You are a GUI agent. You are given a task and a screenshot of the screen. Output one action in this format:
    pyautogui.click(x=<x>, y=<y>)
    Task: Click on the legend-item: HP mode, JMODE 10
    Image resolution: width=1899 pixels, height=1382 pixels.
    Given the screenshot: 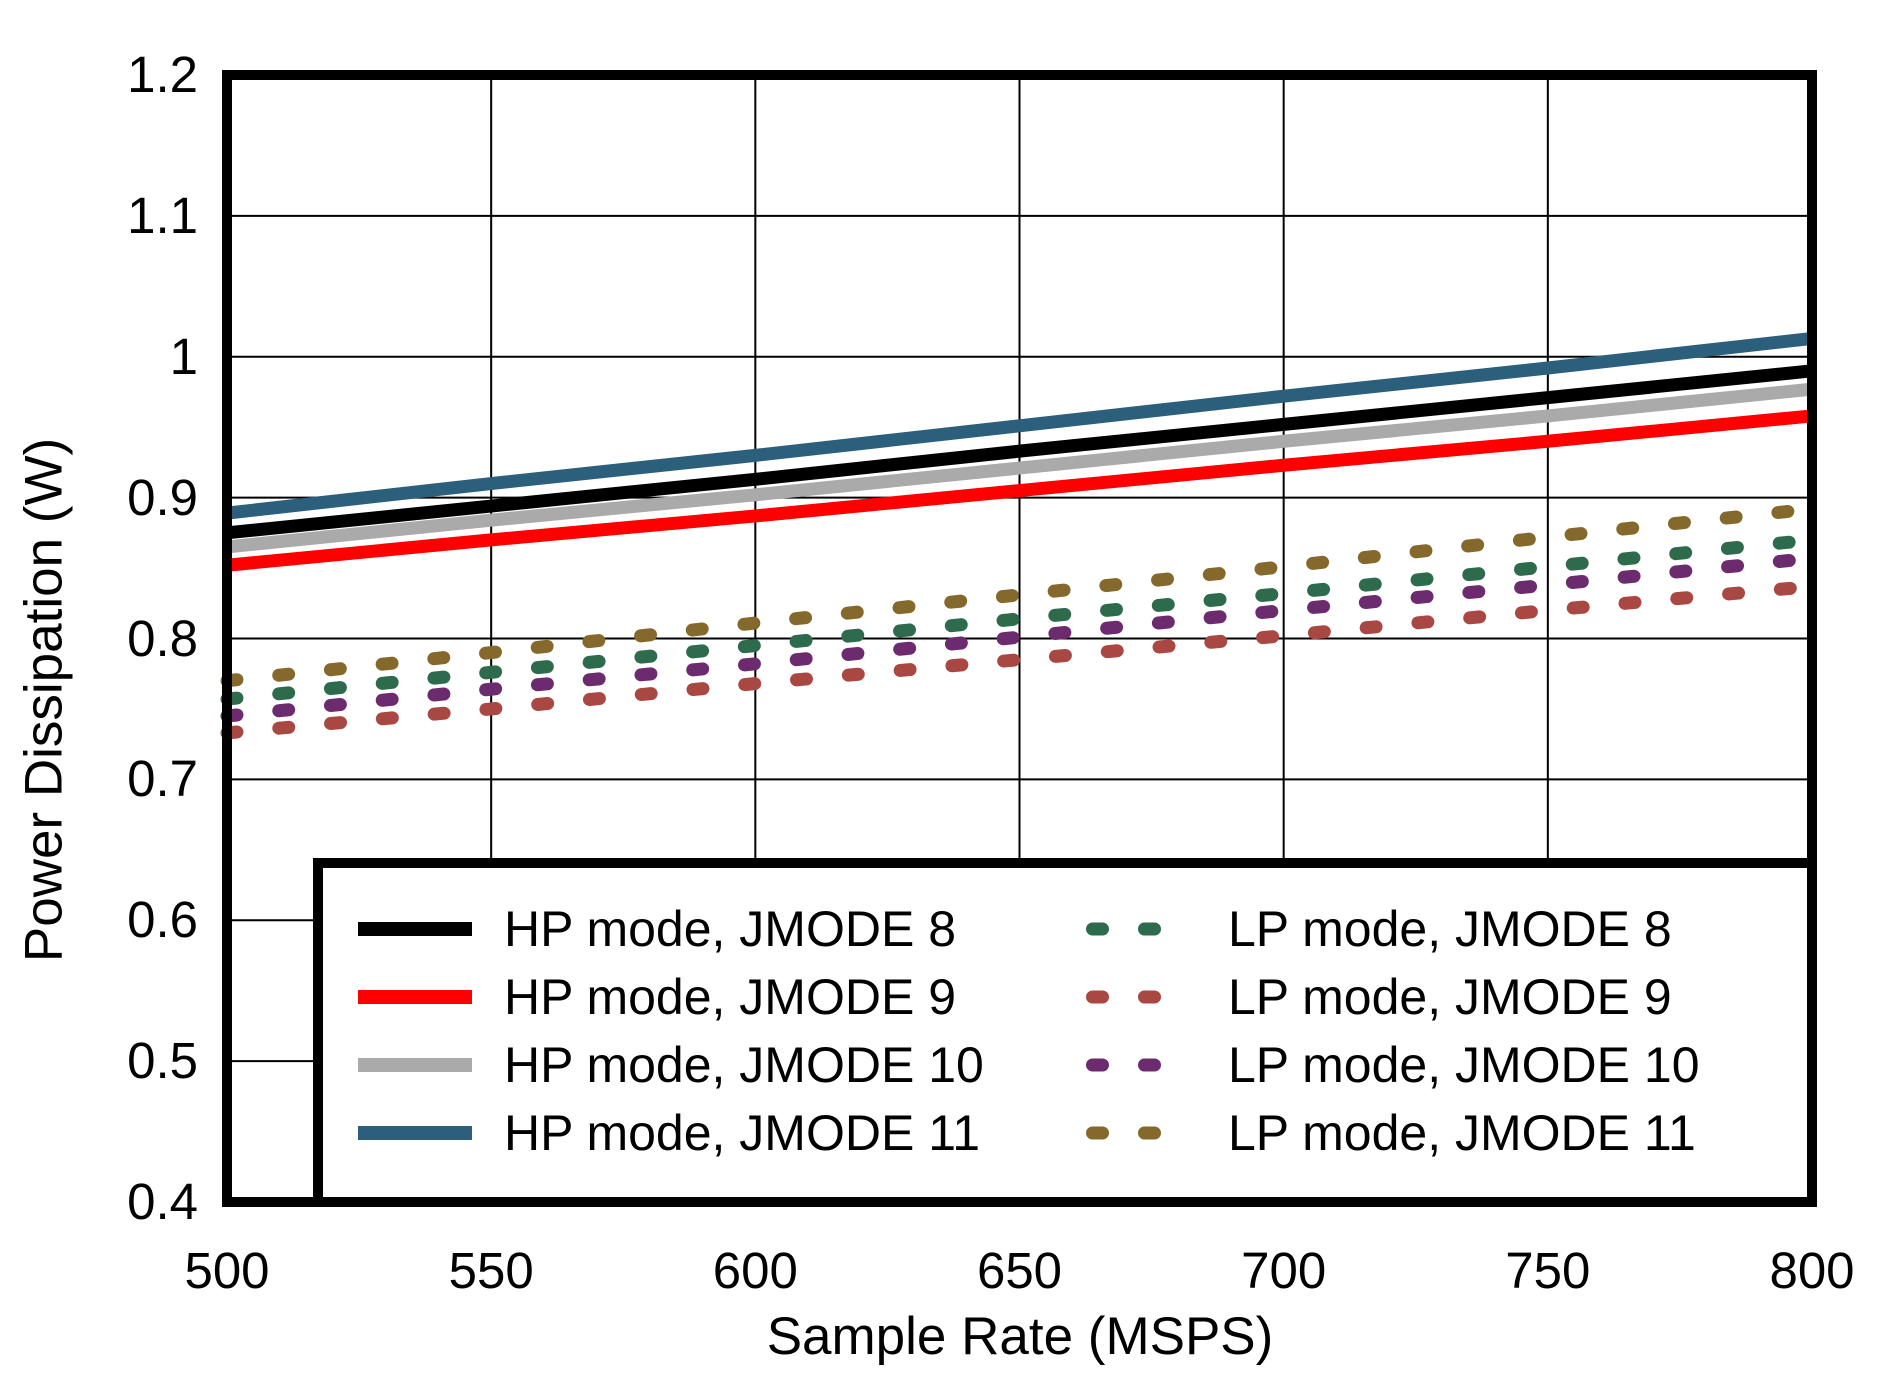 What is the action you would take?
    pyautogui.click(x=704, y=1065)
    